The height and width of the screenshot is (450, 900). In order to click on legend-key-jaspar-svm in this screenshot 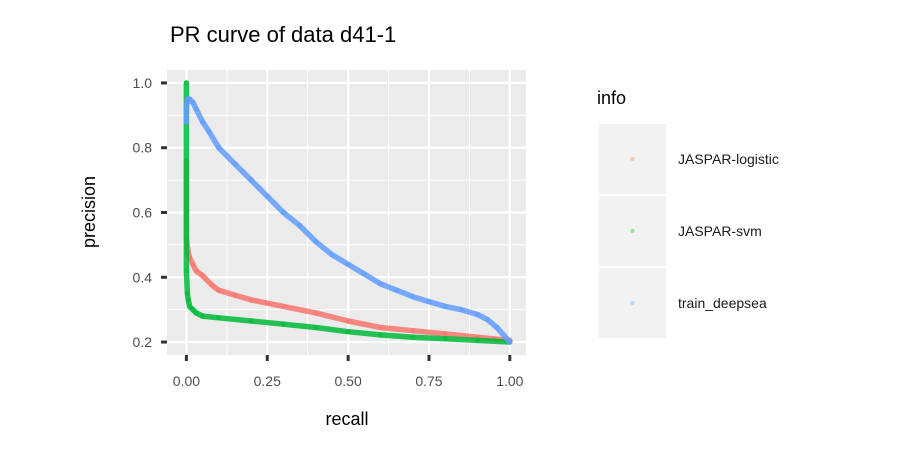, I will do `click(632, 231)`.